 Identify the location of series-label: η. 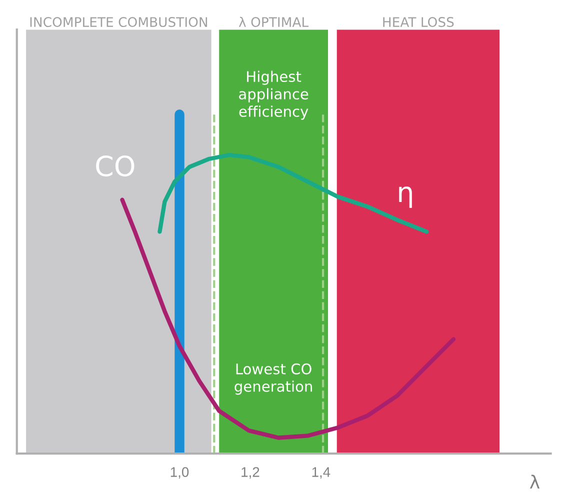
(405, 197).